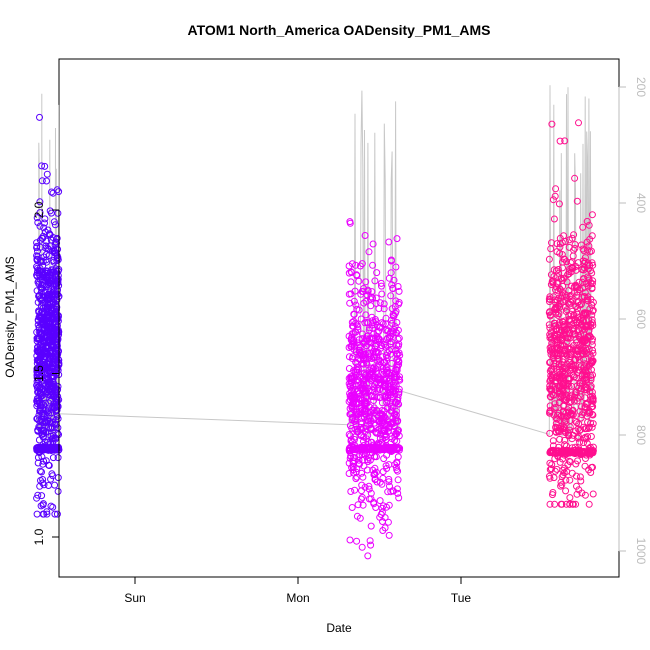  What do you see at coordinates (297, 590) in the screenshot?
I see `x-axis: Sun Mon Tue` at bounding box center [297, 590].